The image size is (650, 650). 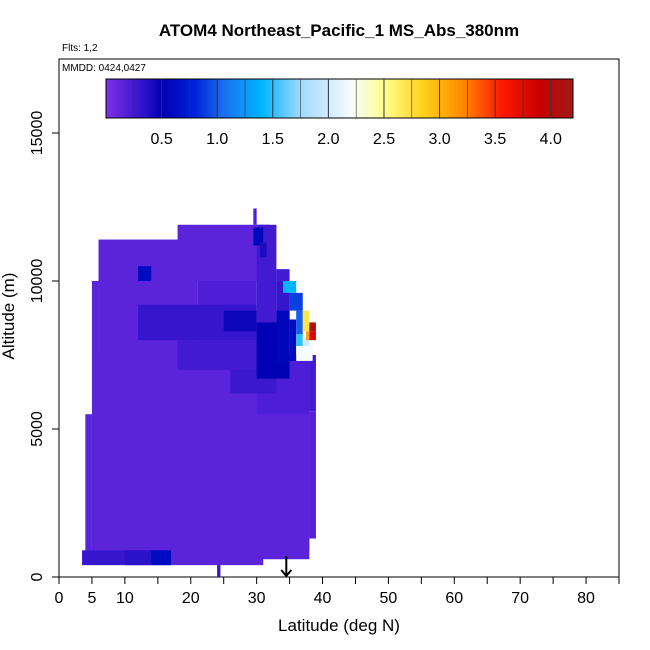 I want to click on x-tick-label: 0, so click(x=59, y=598).